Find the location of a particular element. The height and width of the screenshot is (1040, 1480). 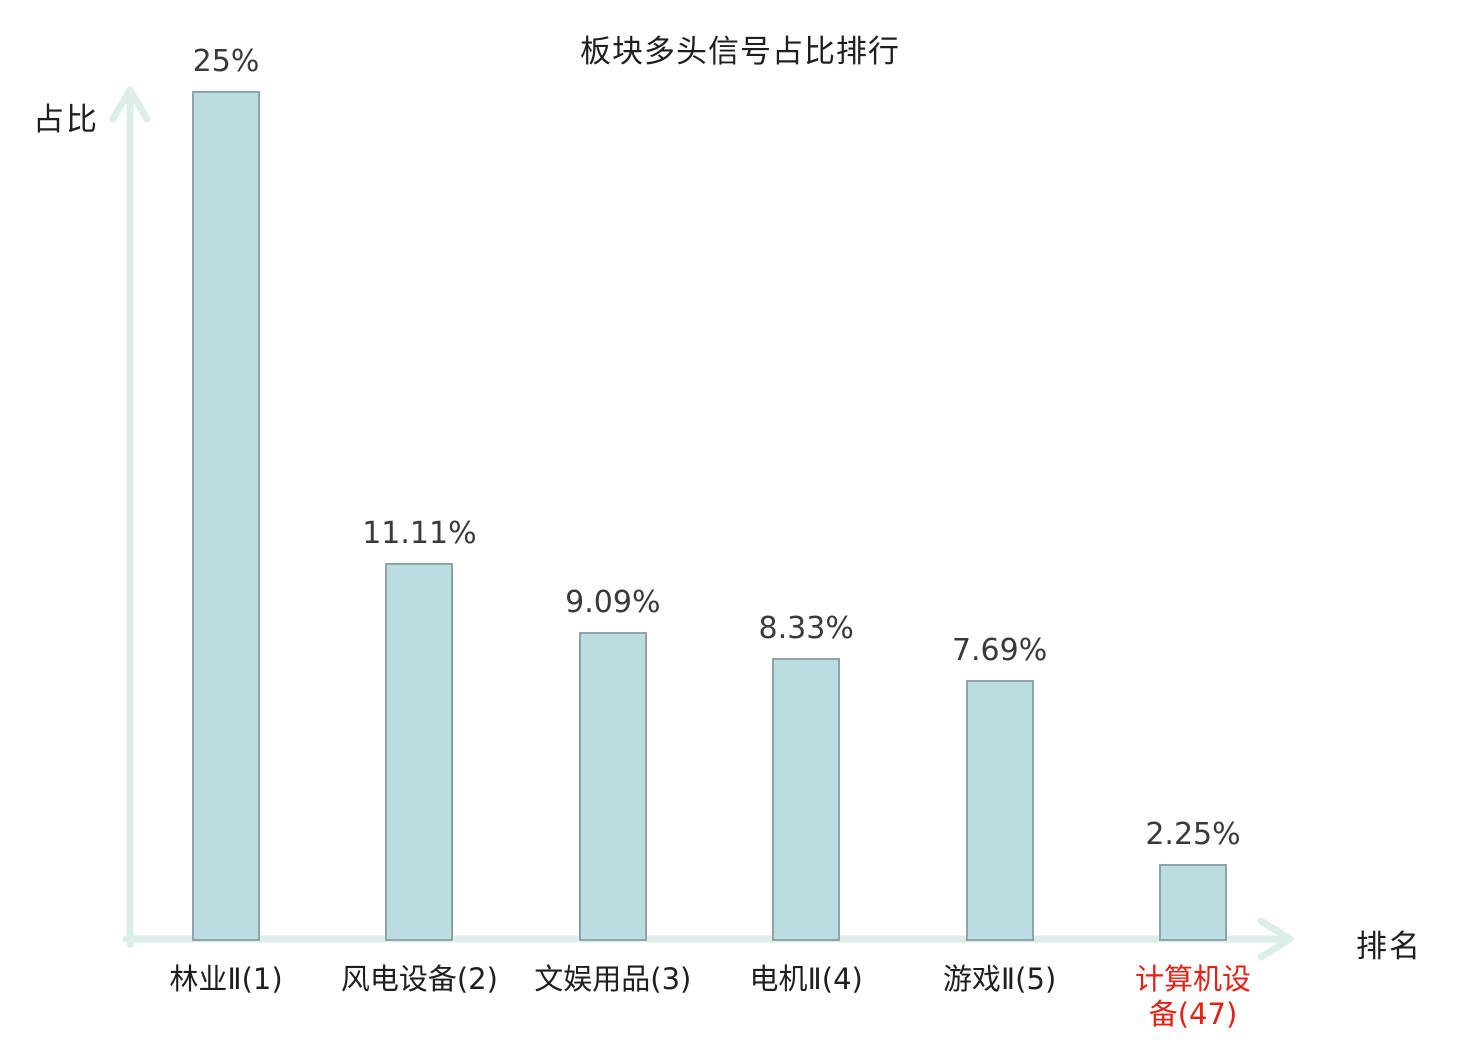

category-label: 电机Ⅱ(4) is located at coordinates (806, 979).